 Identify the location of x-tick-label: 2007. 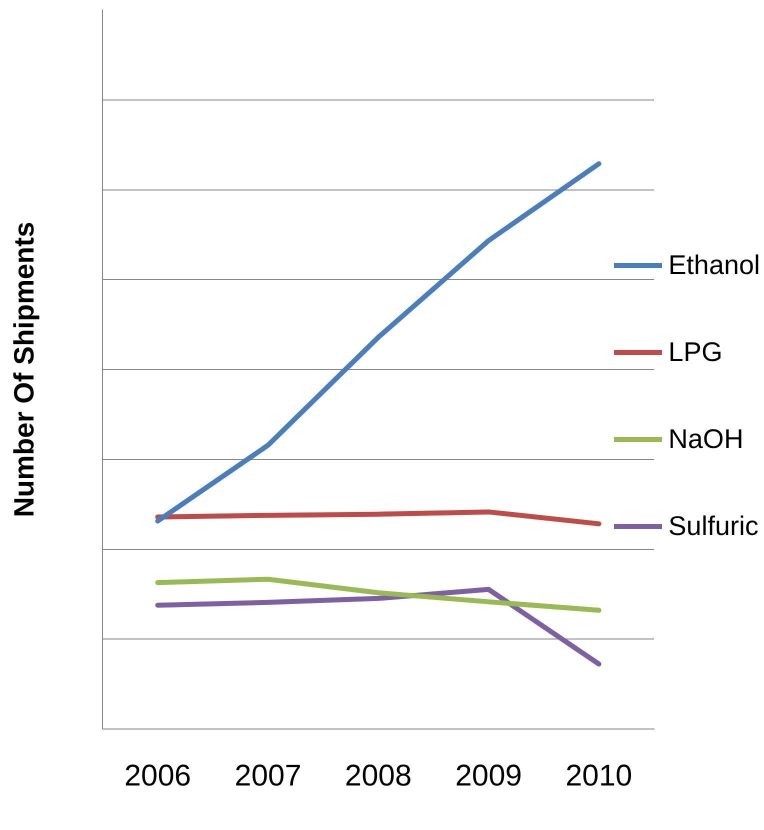
(268, 775).